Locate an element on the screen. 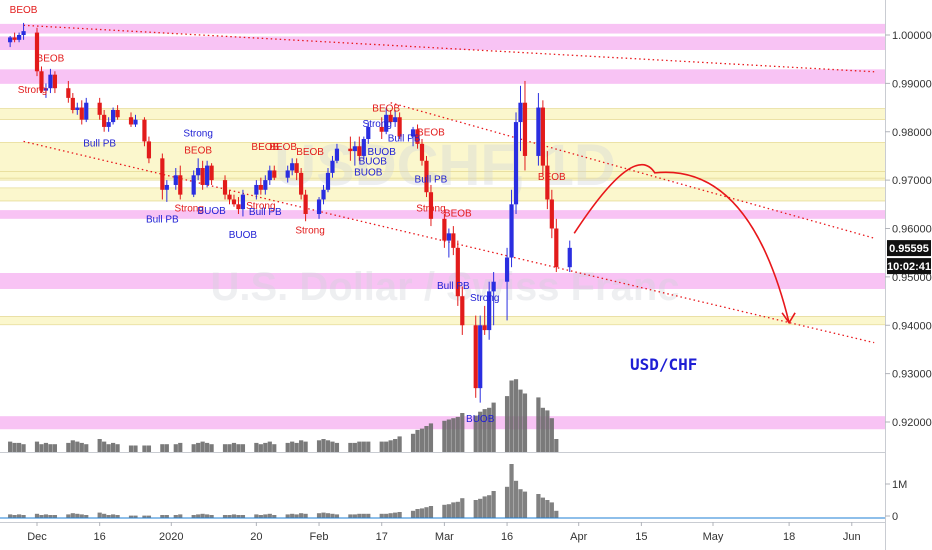 This screenshot has width=932, height=550. price-tick-label: 0.96000 is located at coordinates (912, 230).